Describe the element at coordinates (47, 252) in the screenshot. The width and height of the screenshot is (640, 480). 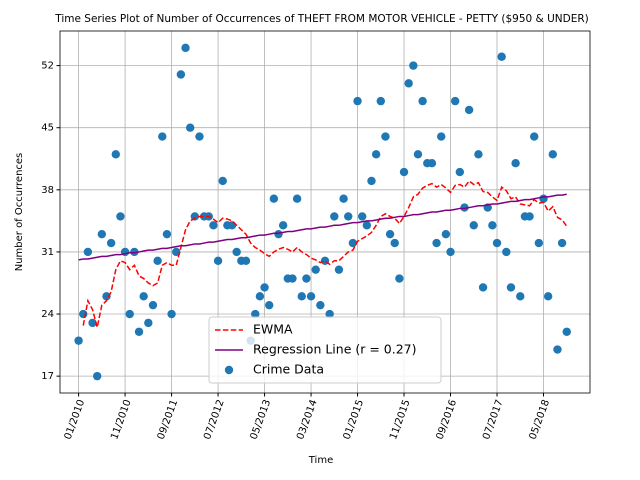
I see `y-tick-label: 31` at that location.